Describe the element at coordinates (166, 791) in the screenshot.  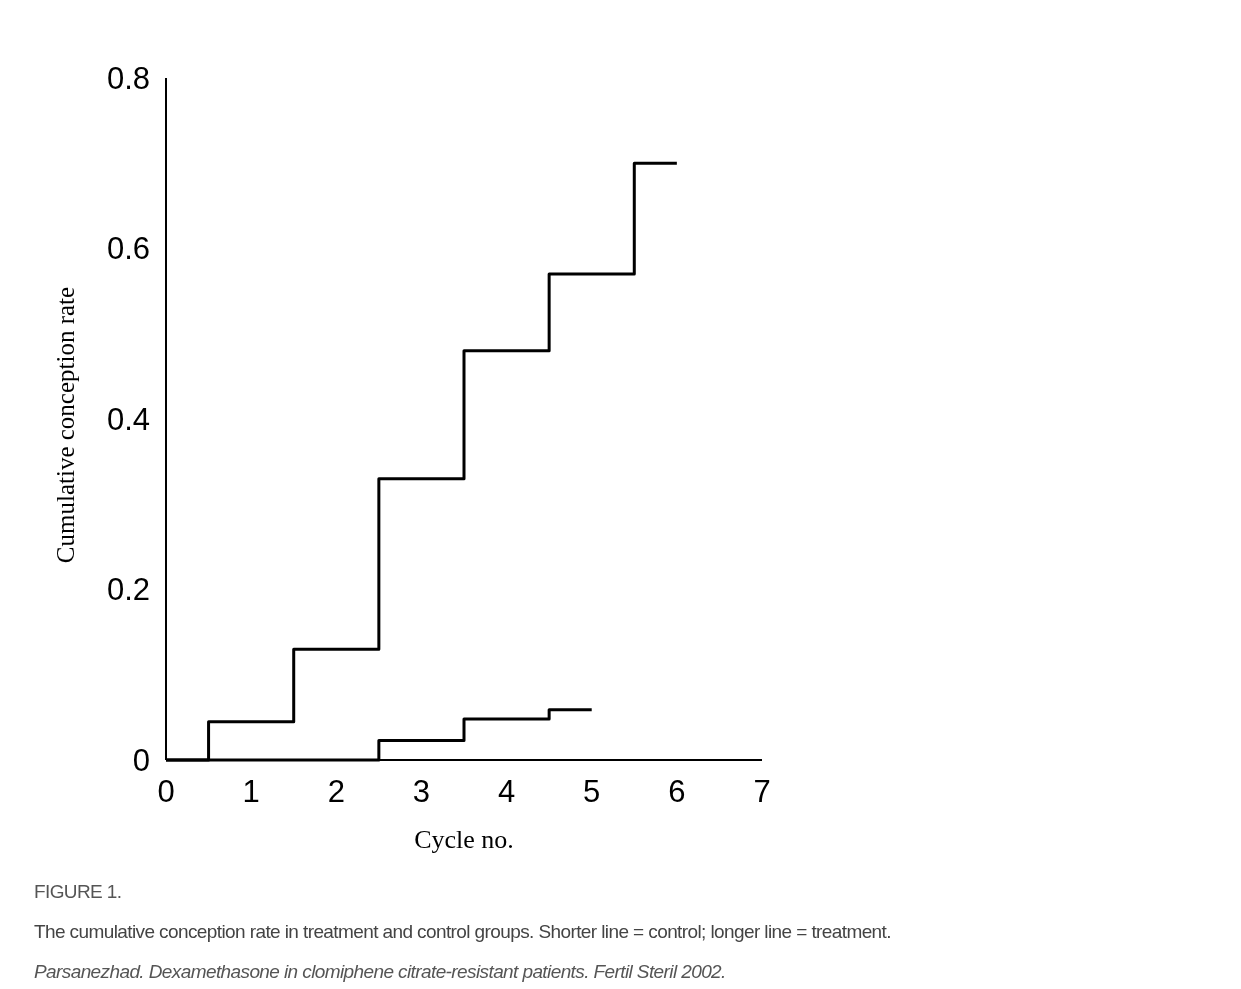
I see `x-tick-label: 0` at that location.